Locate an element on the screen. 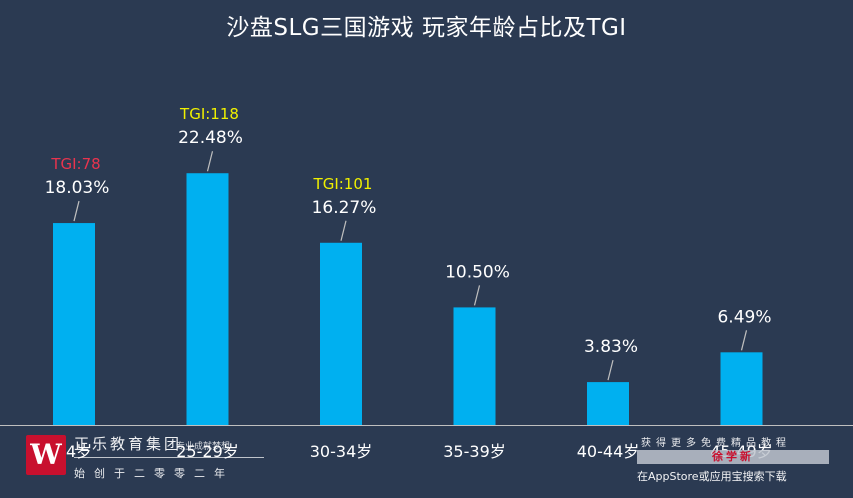  publisher-since: 始创于二零零二年 is located at coordinates (154, 473).